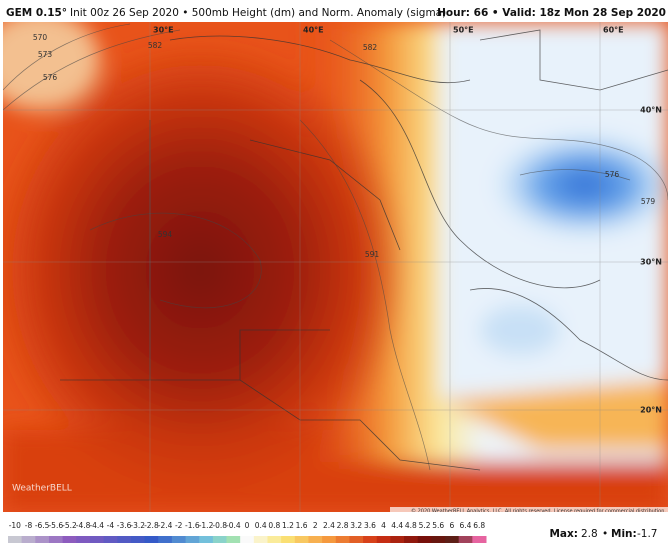 Image resolution: width=671 pixels, height=551 pixels. What do you see at coordinates (137, 525) in the screenshot?
I see `colorbar-label: -3.2` at bounding box center [137, 525].